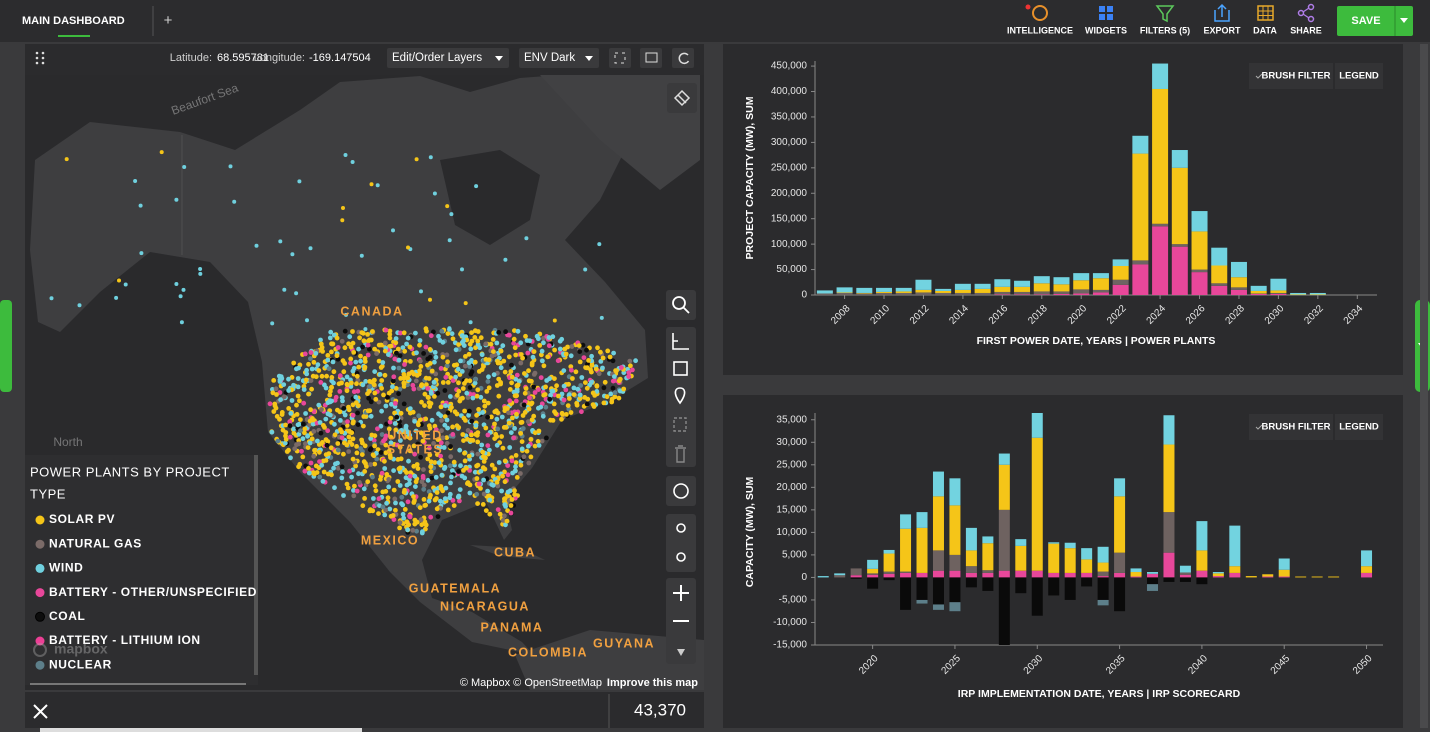  What do you see at coordinates (1222, 12) in the screenshot?
I see `icon-export` at bounding box center [1222, 12].